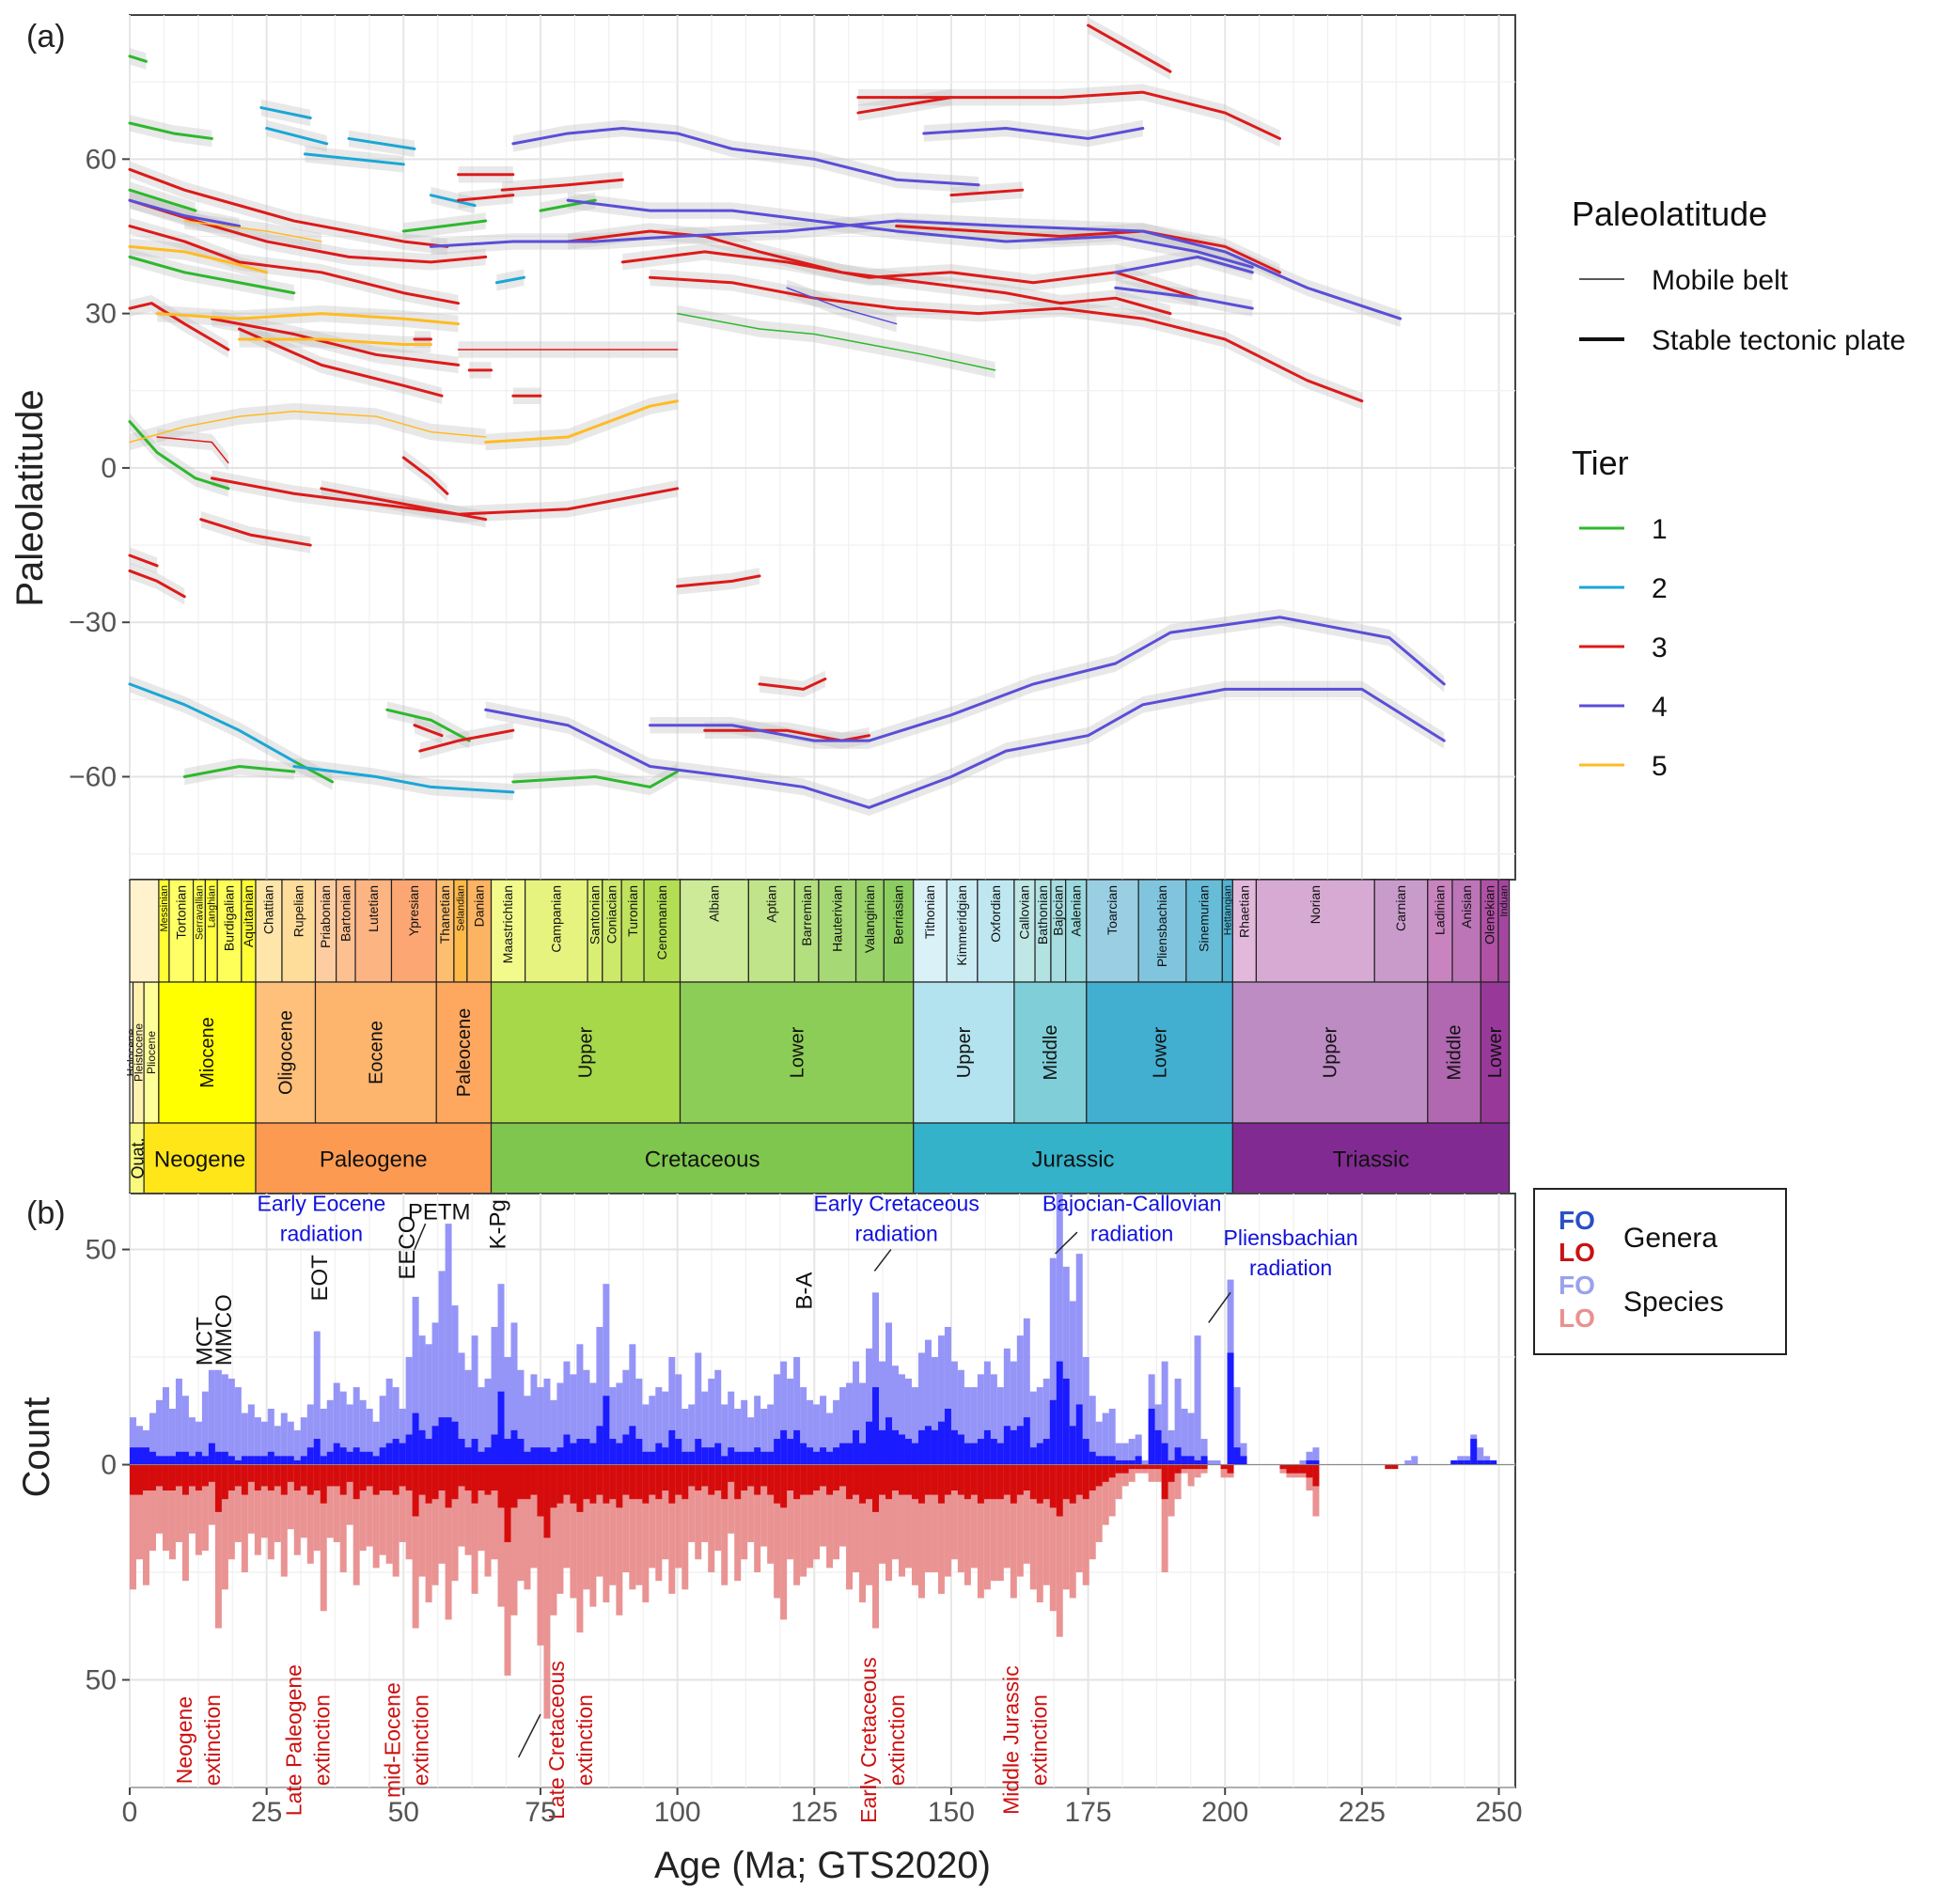 The width and height of the screenshot is (1943, 1904). What do you see at coordinates (1371, 1158) in the screenshot?
I see `timescale-period-cell` at bounding box center [1371, 1158].